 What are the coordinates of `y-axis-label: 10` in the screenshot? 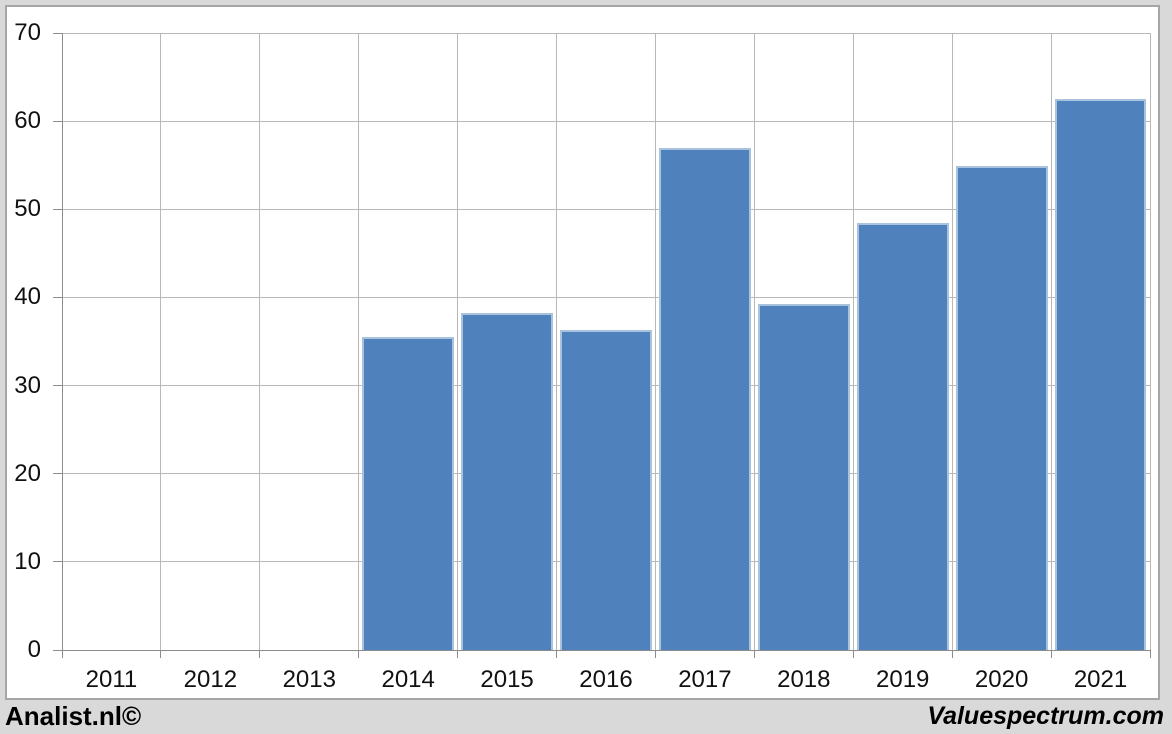 It's located at (27, 561).